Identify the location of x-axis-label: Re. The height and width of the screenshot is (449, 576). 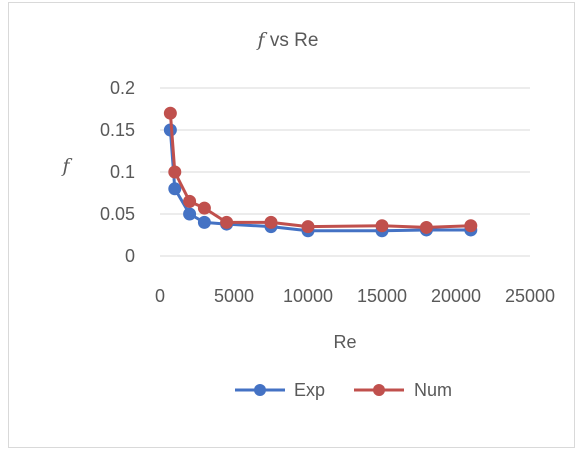
(344, 342).